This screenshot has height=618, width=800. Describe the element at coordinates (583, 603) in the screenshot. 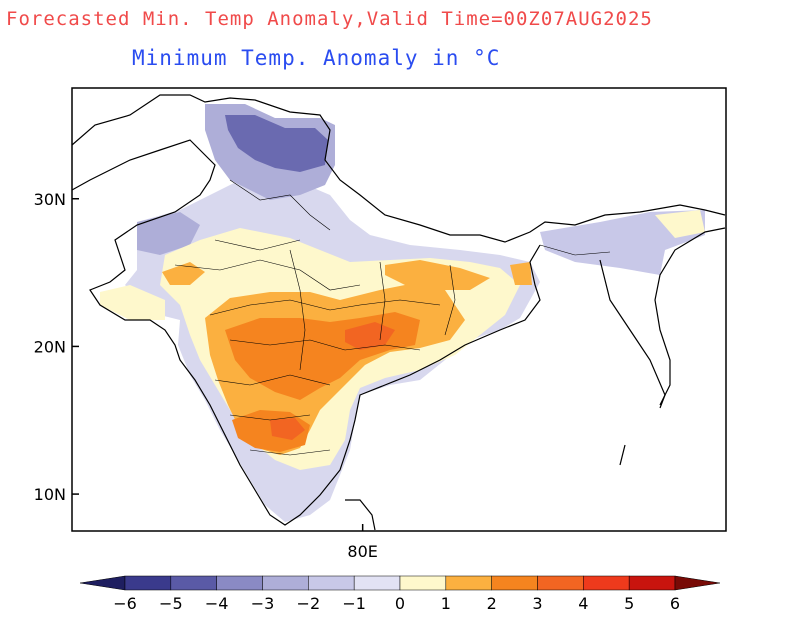

I see `colorbar-label: 4` at that location.